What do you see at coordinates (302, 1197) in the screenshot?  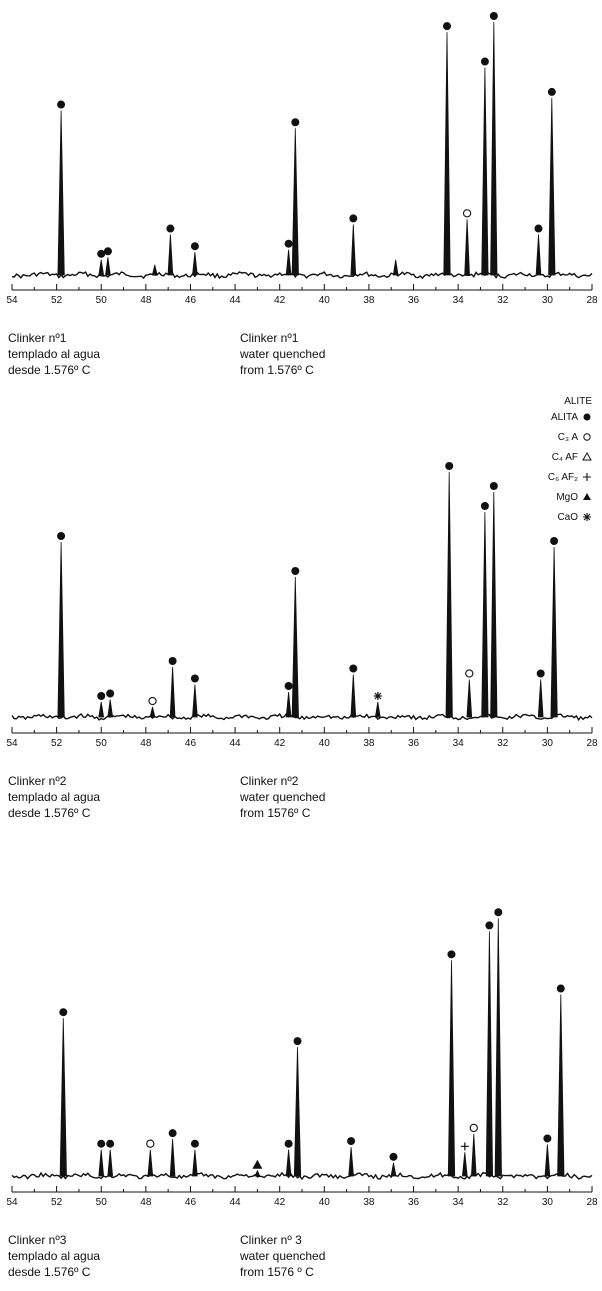 I see `panel-3-x-axis: 54 52 50 48 46 44 42 40 38 36 34 32 30 28` at bounding box center [302, 1197].